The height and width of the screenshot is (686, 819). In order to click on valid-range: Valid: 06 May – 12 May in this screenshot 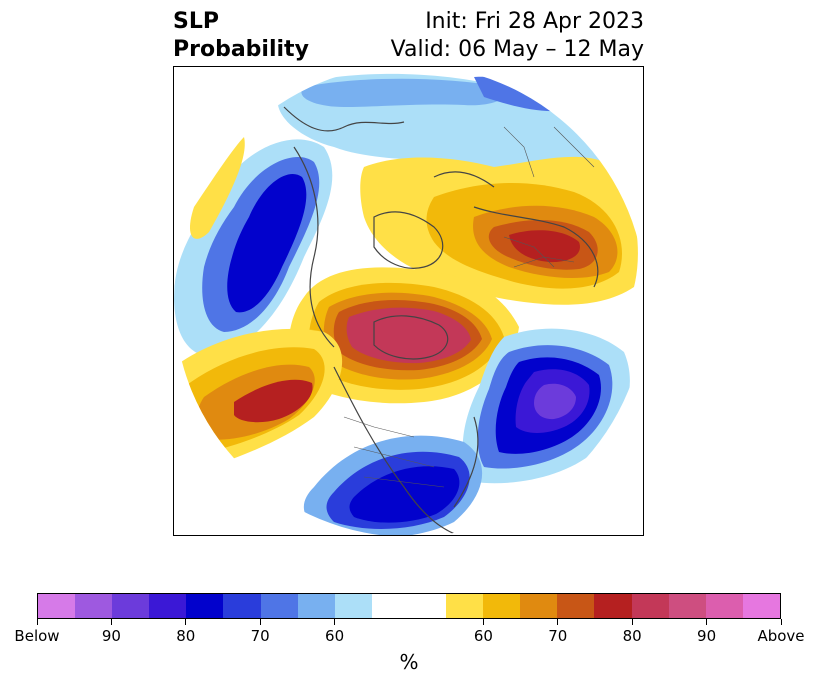, I will do `click(517, 49)`.